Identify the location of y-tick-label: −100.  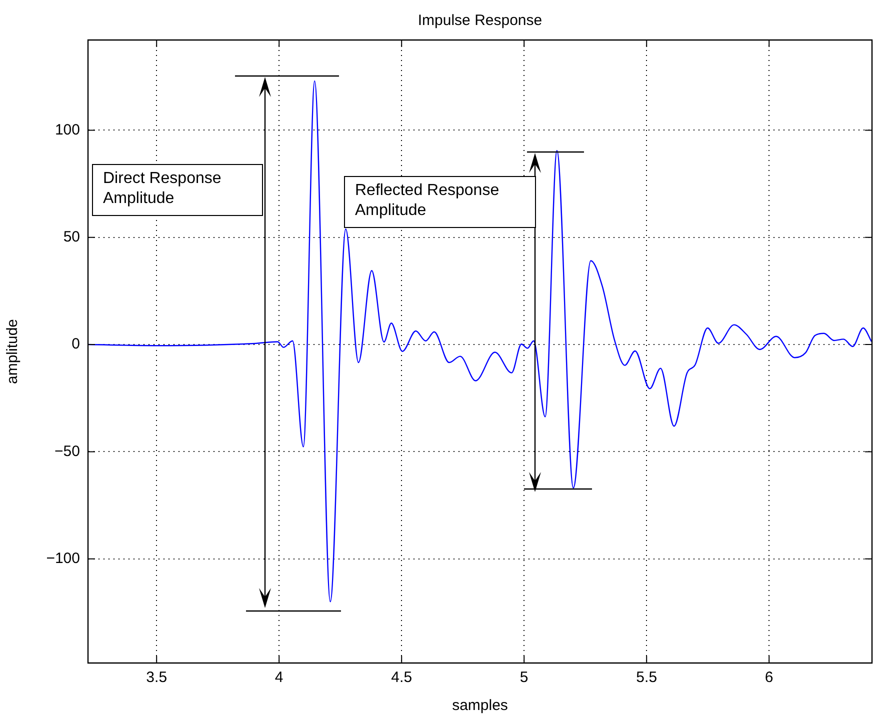
(63, 558).